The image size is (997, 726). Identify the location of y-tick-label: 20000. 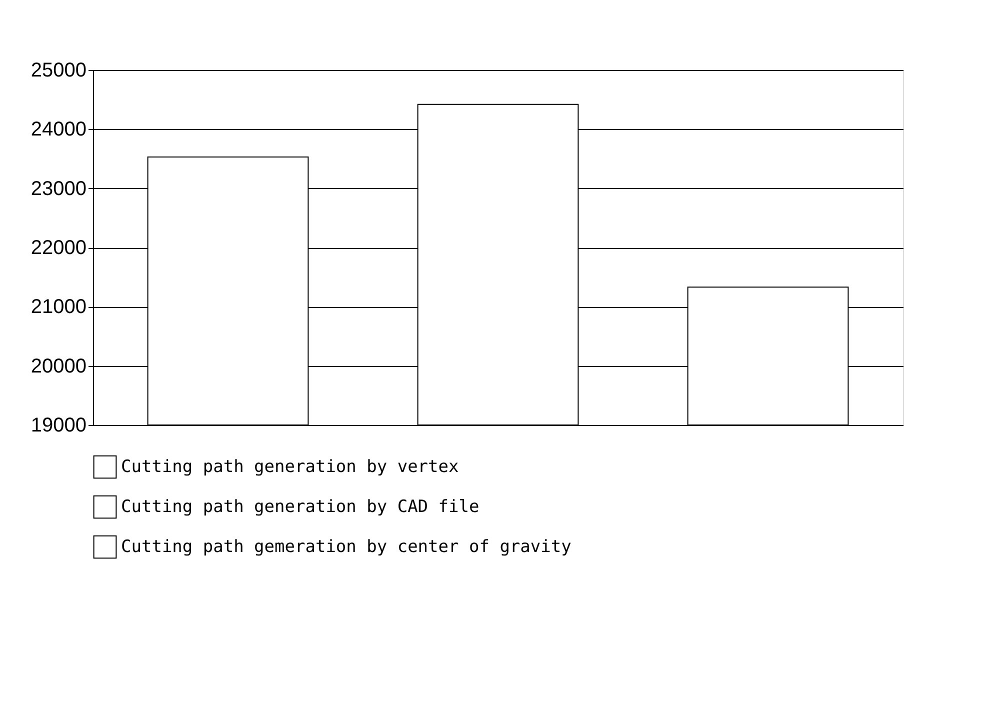
(58, 366).